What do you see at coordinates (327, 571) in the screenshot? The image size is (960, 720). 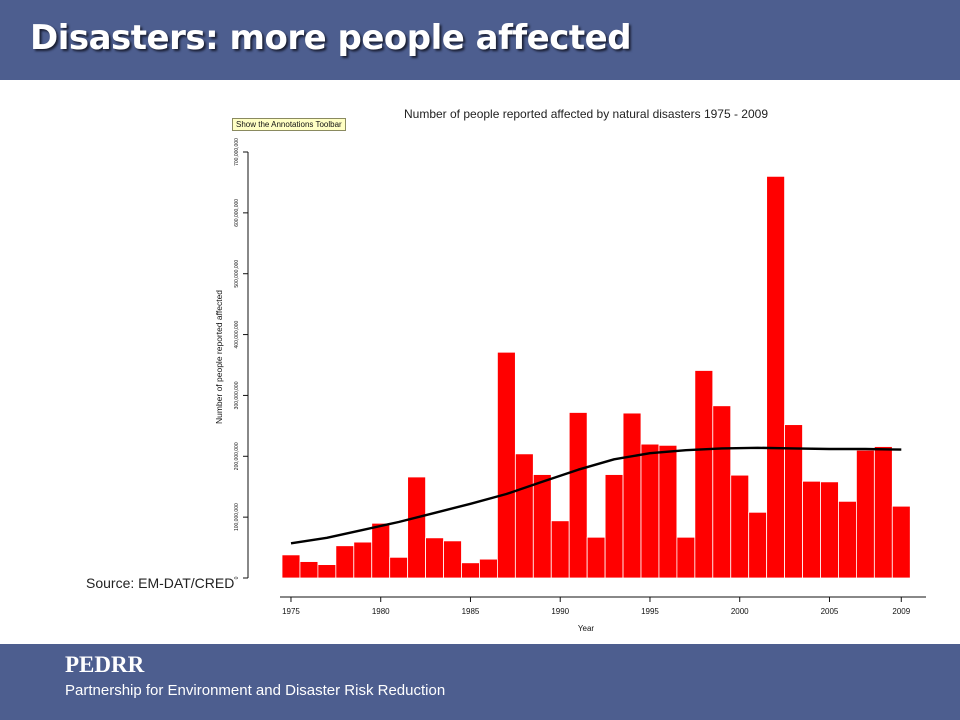 I see `bar-1977` at bounding box center [327, 571].